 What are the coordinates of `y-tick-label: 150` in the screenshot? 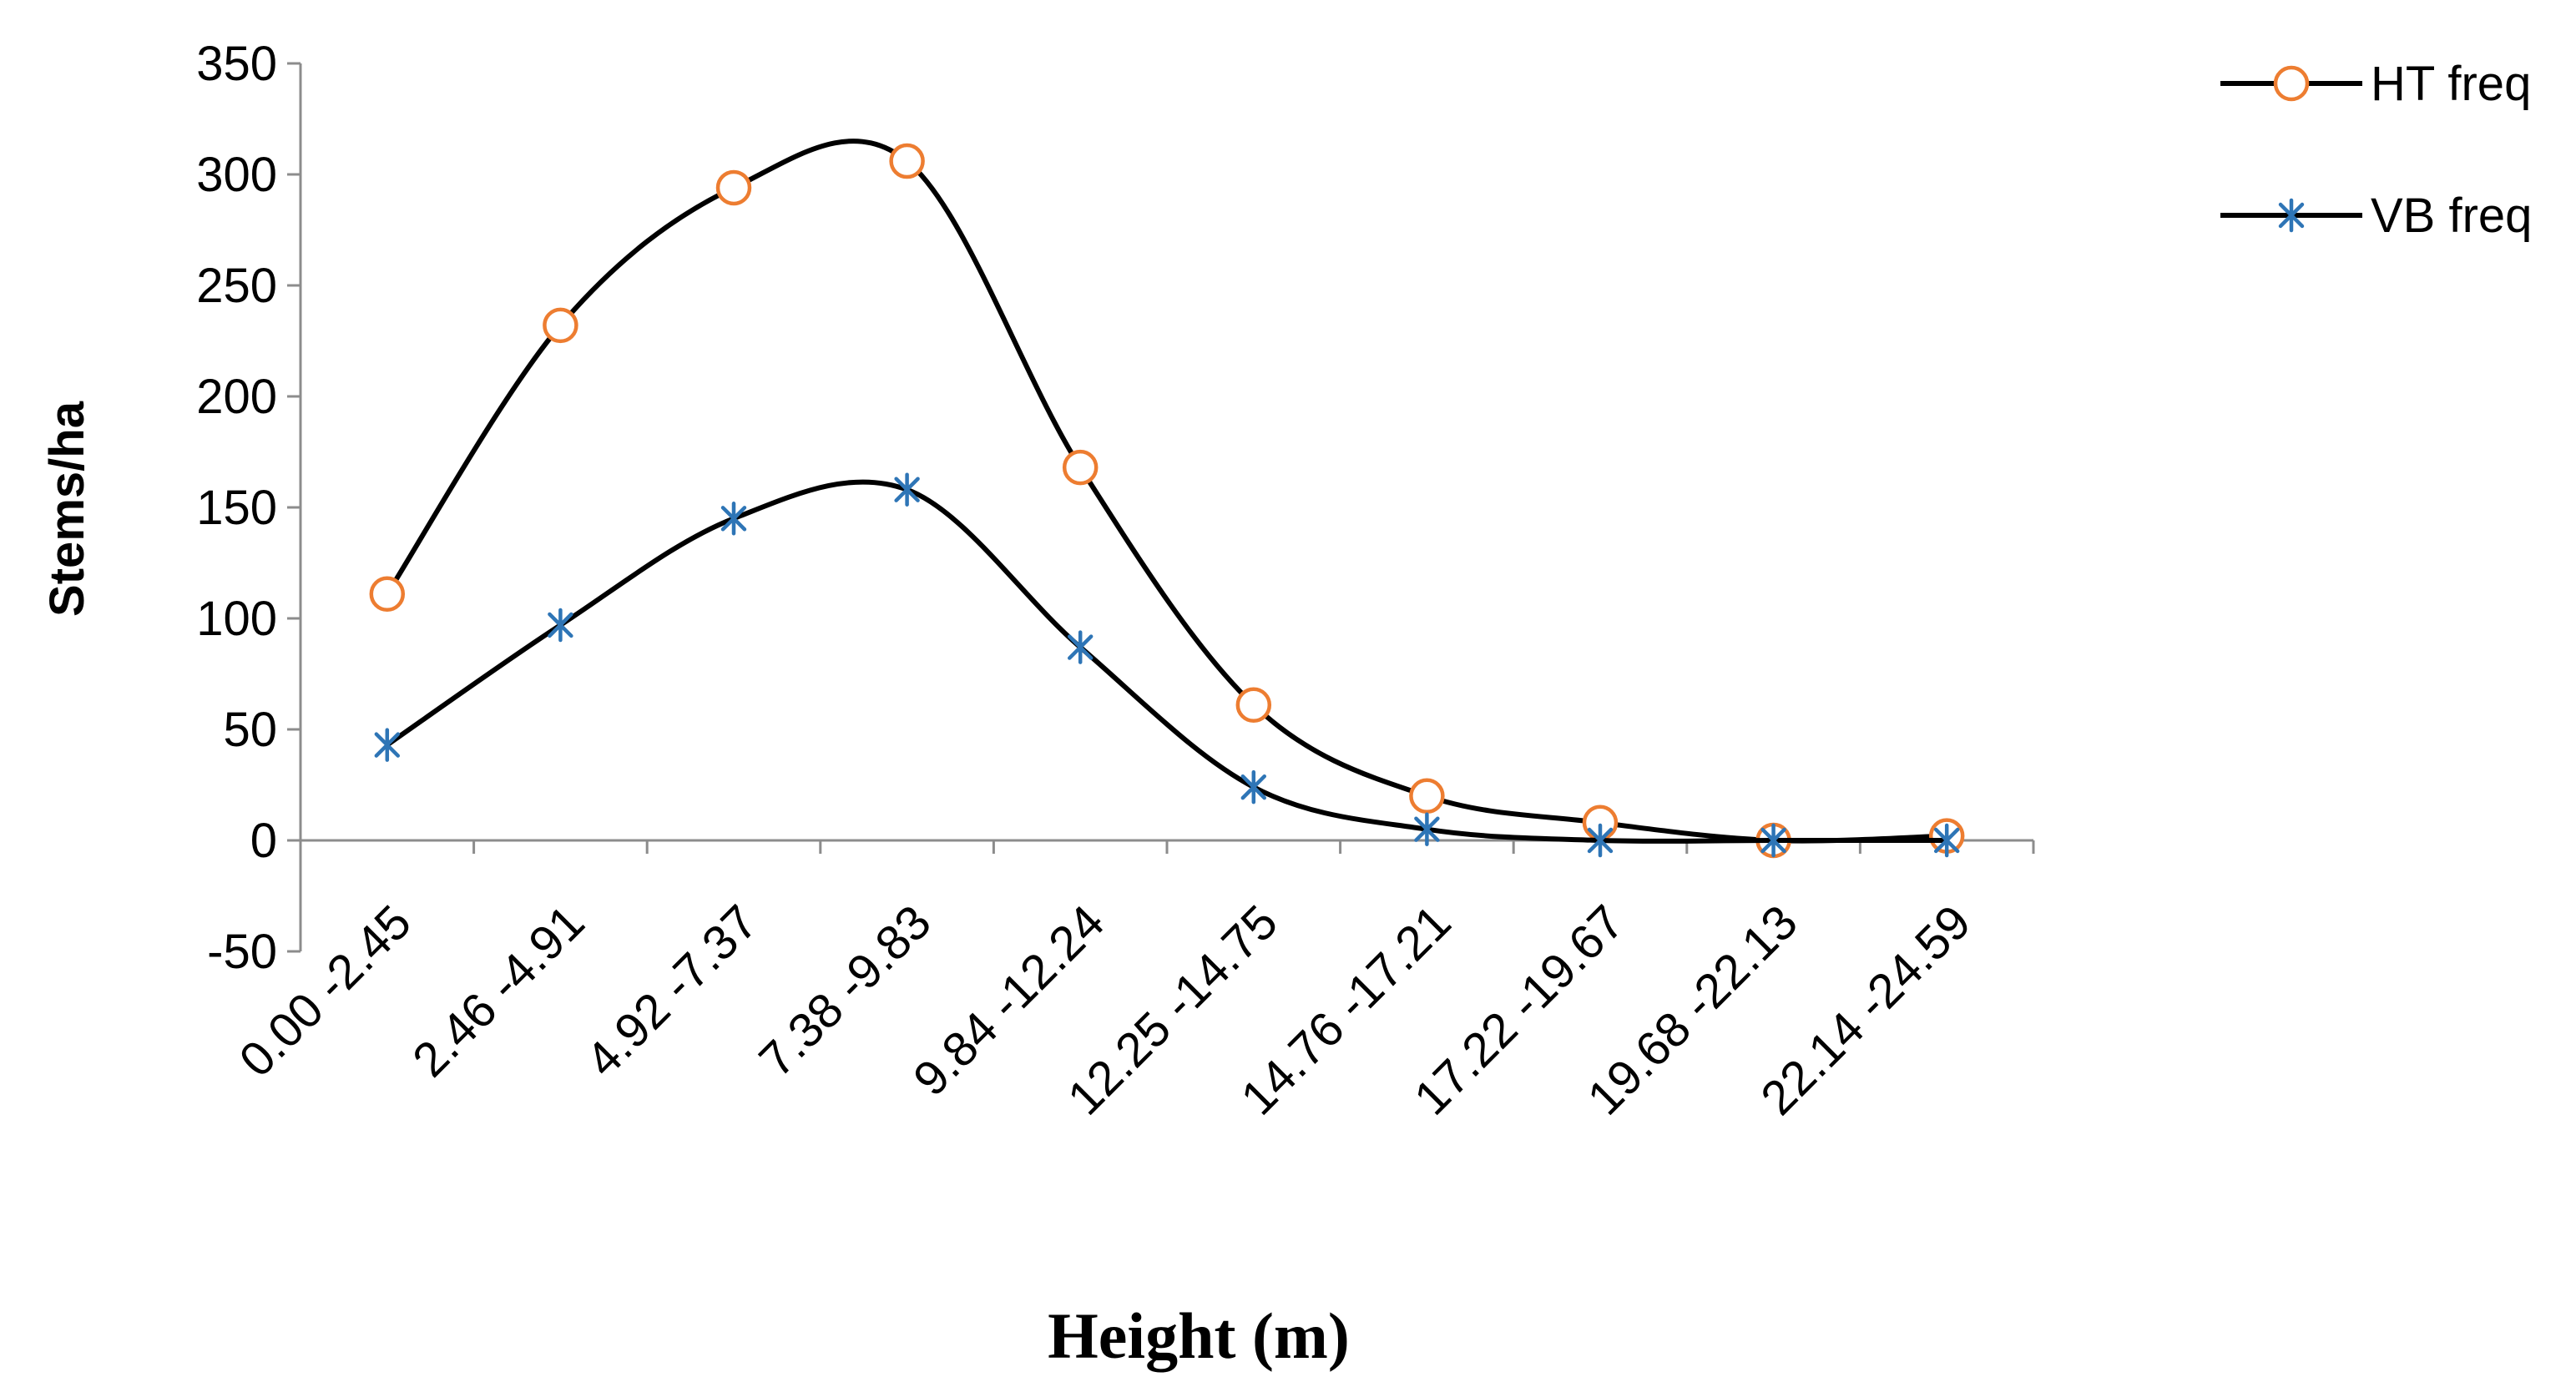 It's located at (236, 508).